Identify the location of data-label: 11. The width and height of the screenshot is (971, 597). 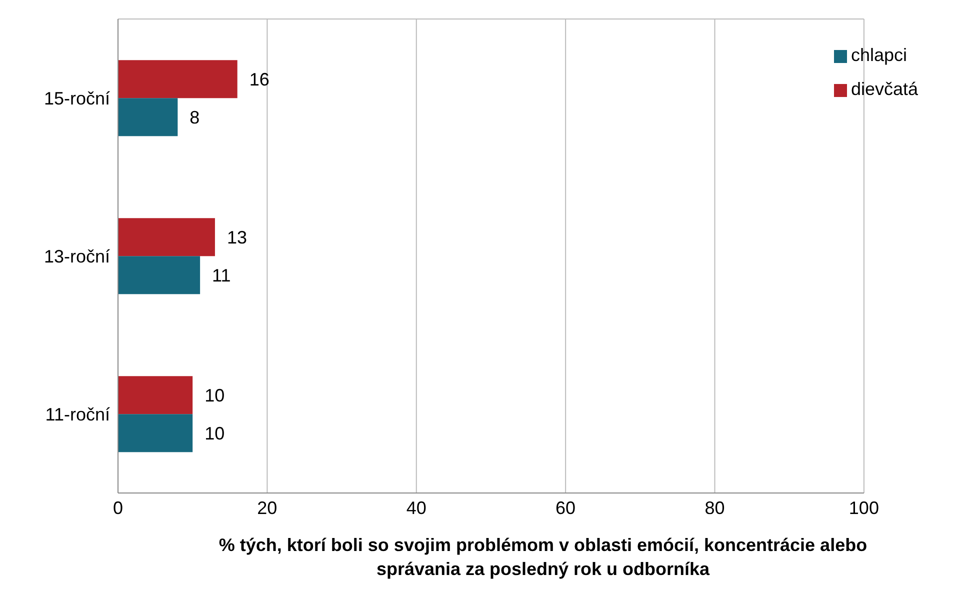
(221, 275).